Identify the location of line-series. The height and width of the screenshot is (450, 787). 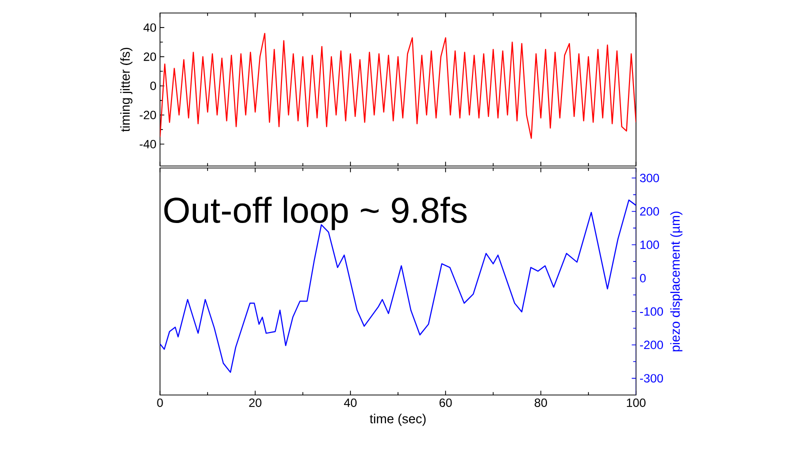
(398, 85).